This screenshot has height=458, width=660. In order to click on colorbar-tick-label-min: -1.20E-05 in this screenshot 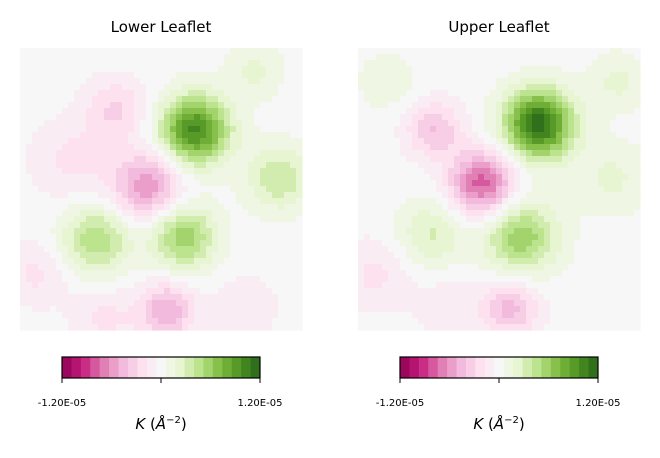, I will do `click(400, 403)`.